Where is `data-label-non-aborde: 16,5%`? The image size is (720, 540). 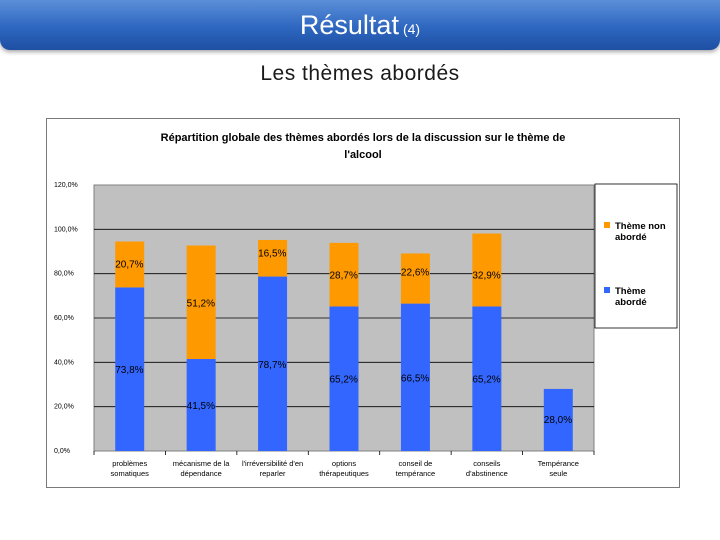 data-label-non-aborde: 16,5% is located at coordinates (272, 254).